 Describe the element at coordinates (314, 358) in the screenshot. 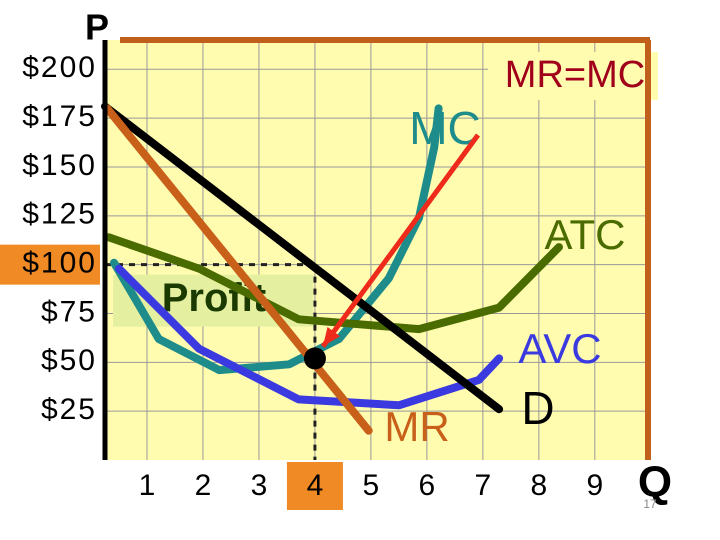

I see `equilibrium-point` at that location.